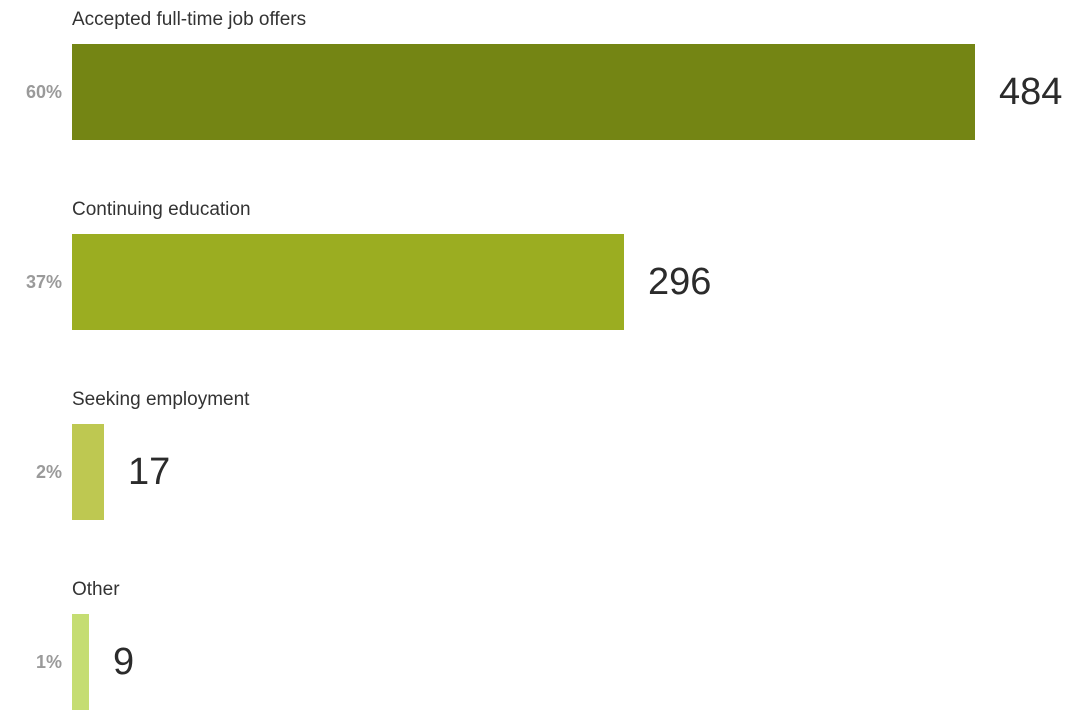  Describe the element at coordinates (1031, 92) in the screenshot. I see `value-label: 484` at that location.